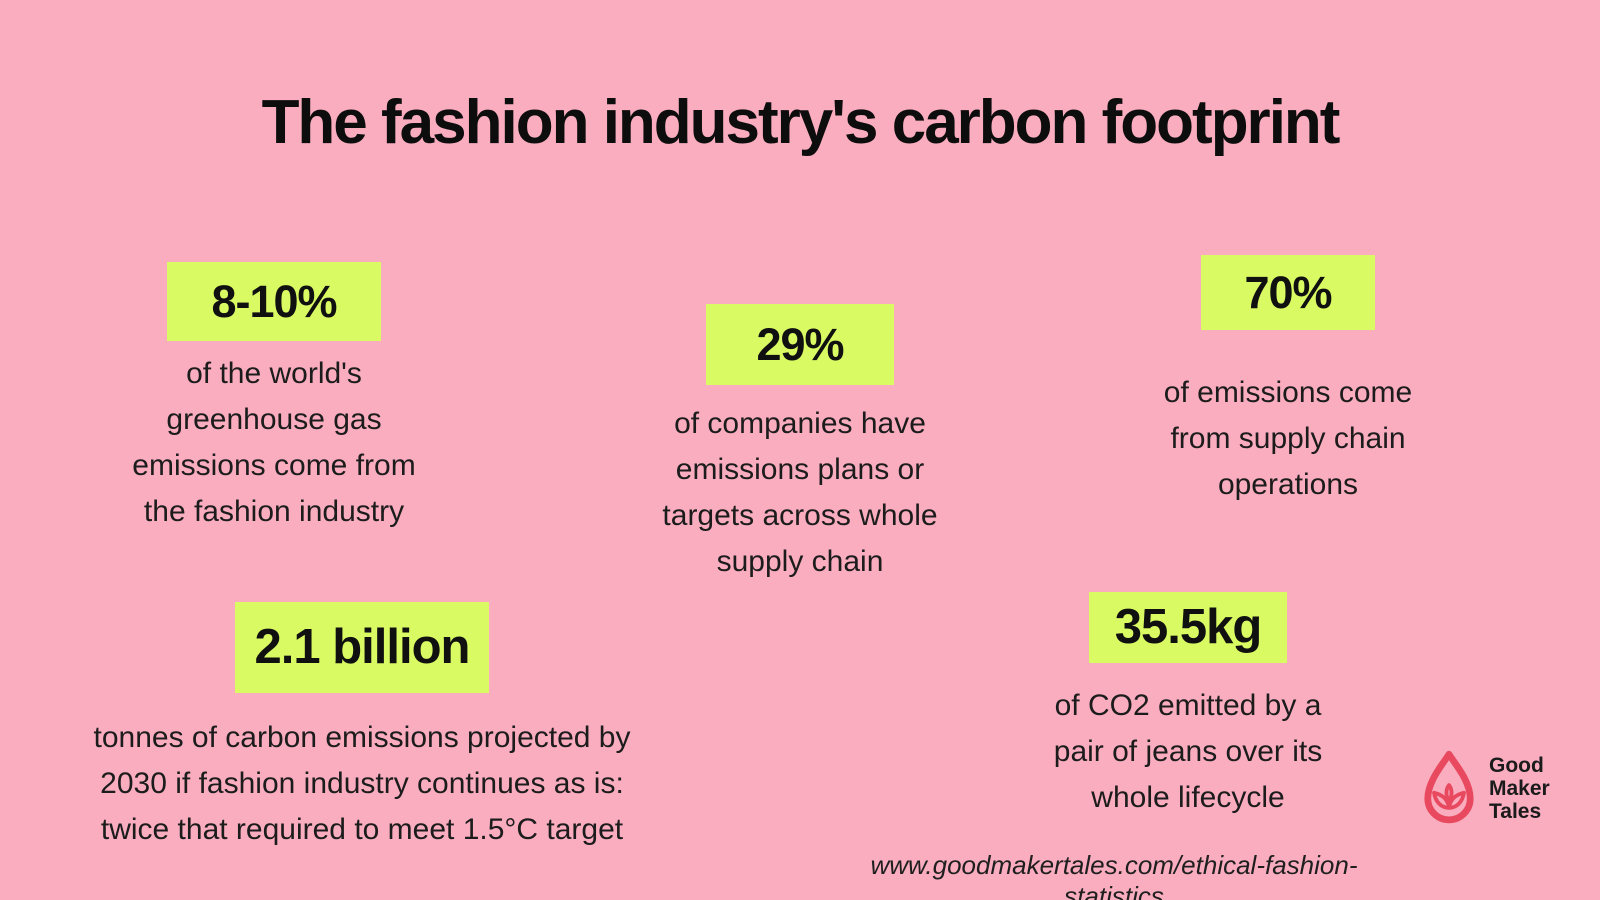 This screenshot has width=1600, height=900. I want to click on caption-line: targets across whole, so click(800, 515).